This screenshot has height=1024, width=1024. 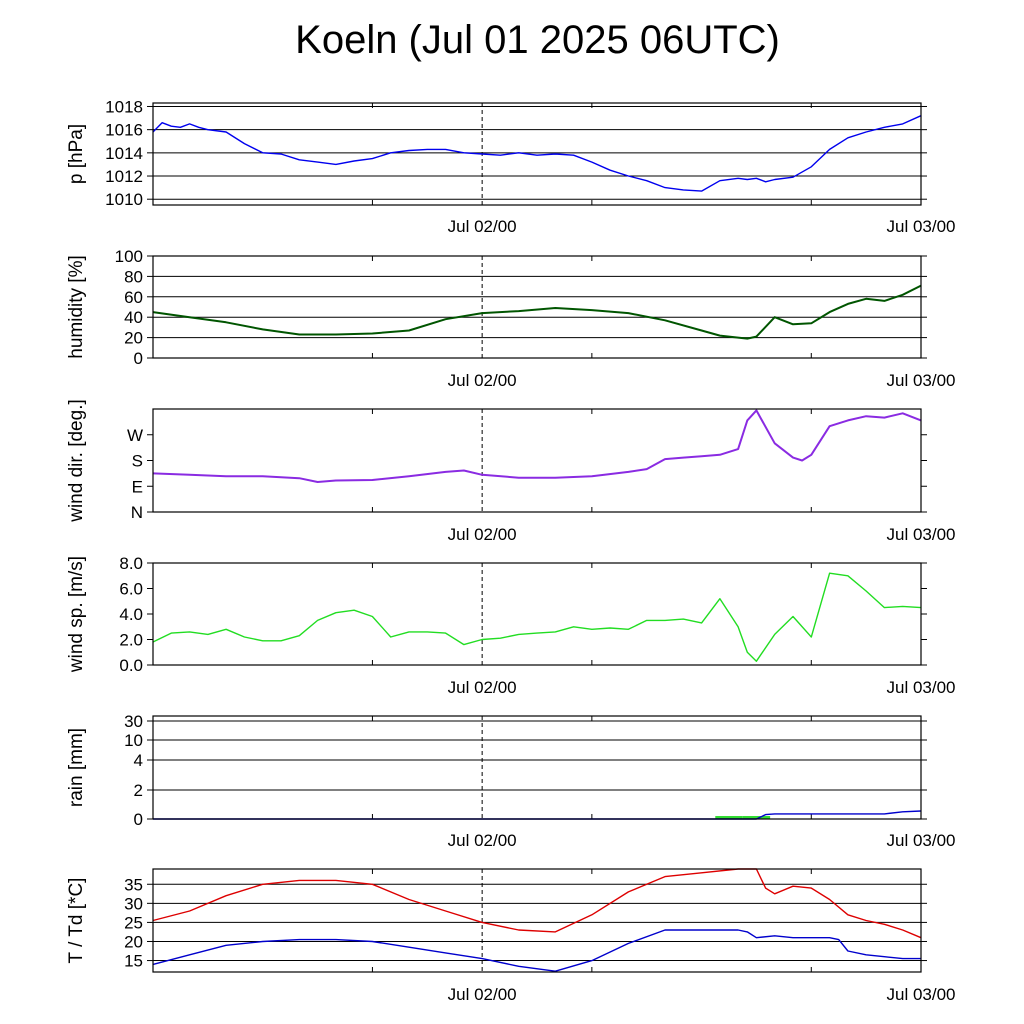 What do you see at coordinates (137, 461) in the screenshot?
I see `y-tick-label-2-2: S` at bounding box center [137, 461].